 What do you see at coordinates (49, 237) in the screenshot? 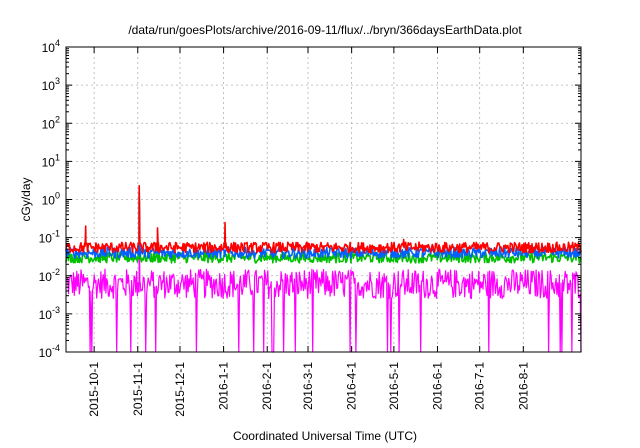
I see `y-tick-label: 10⁻¹` at bounding box center [49, 237].